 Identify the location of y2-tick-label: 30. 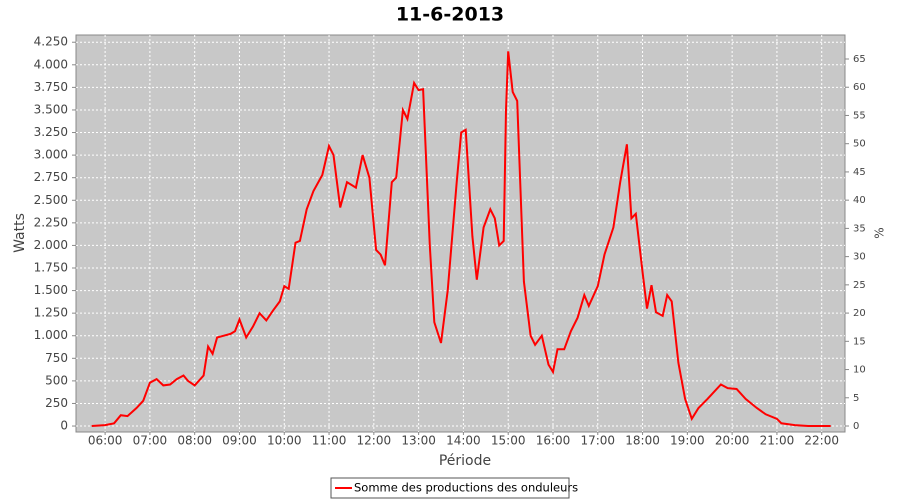
(859, 257).